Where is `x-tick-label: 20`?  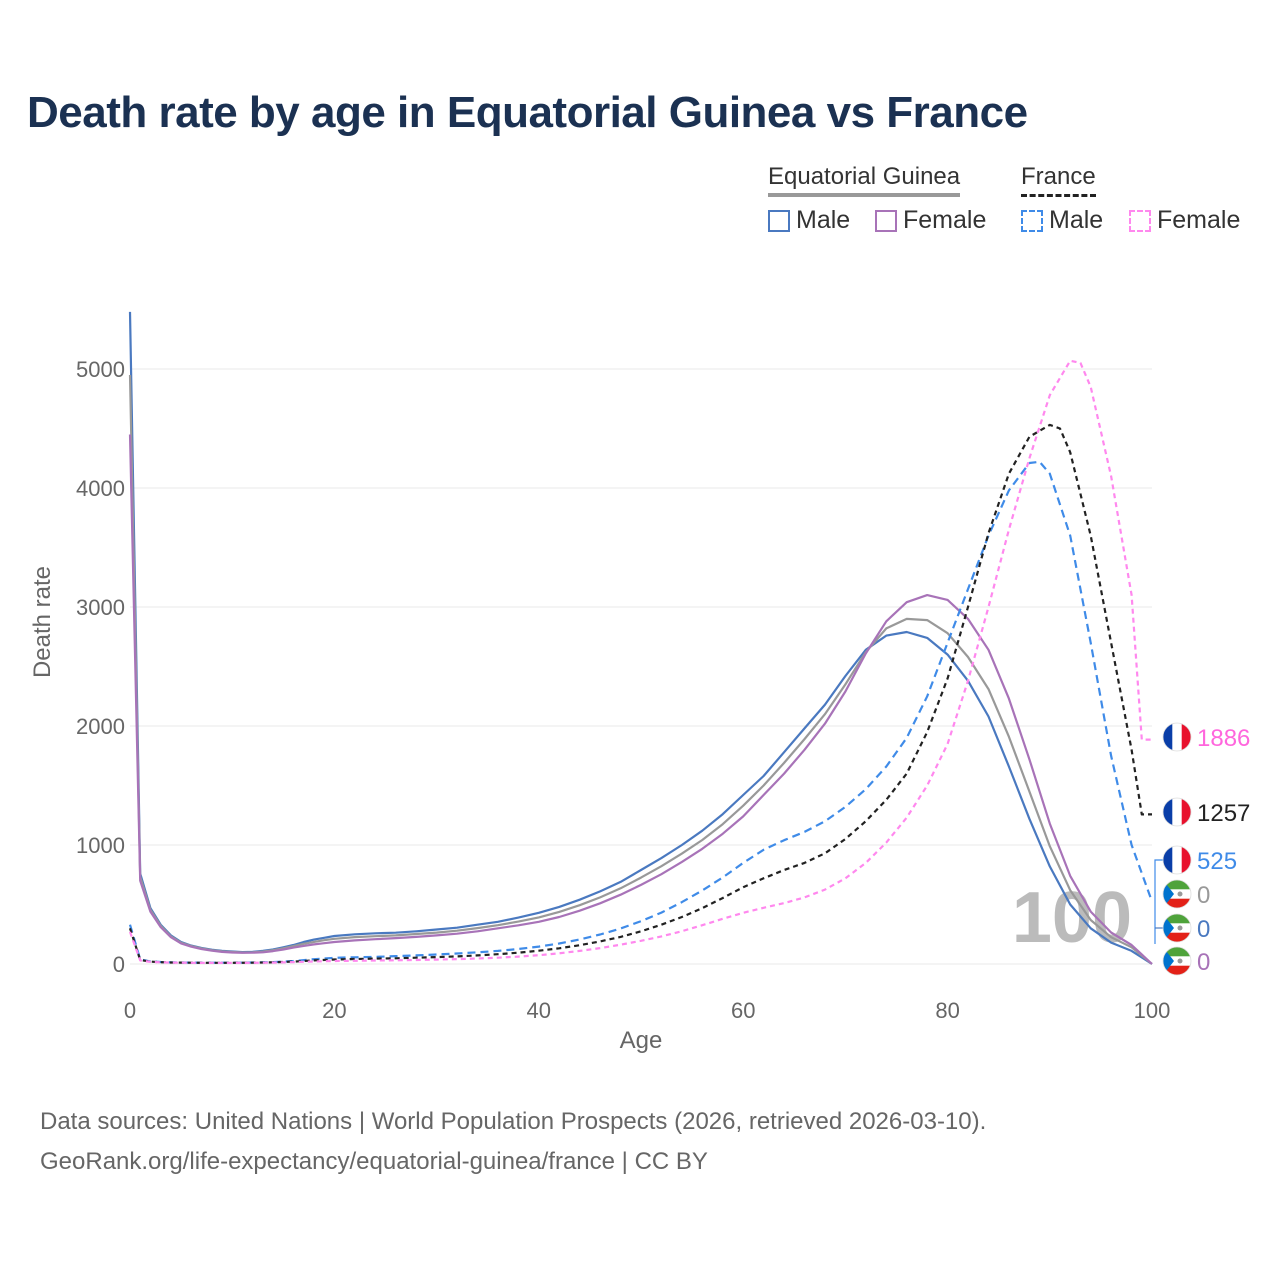
x-tick-label: 20 is located at coordinates (334, 1010).